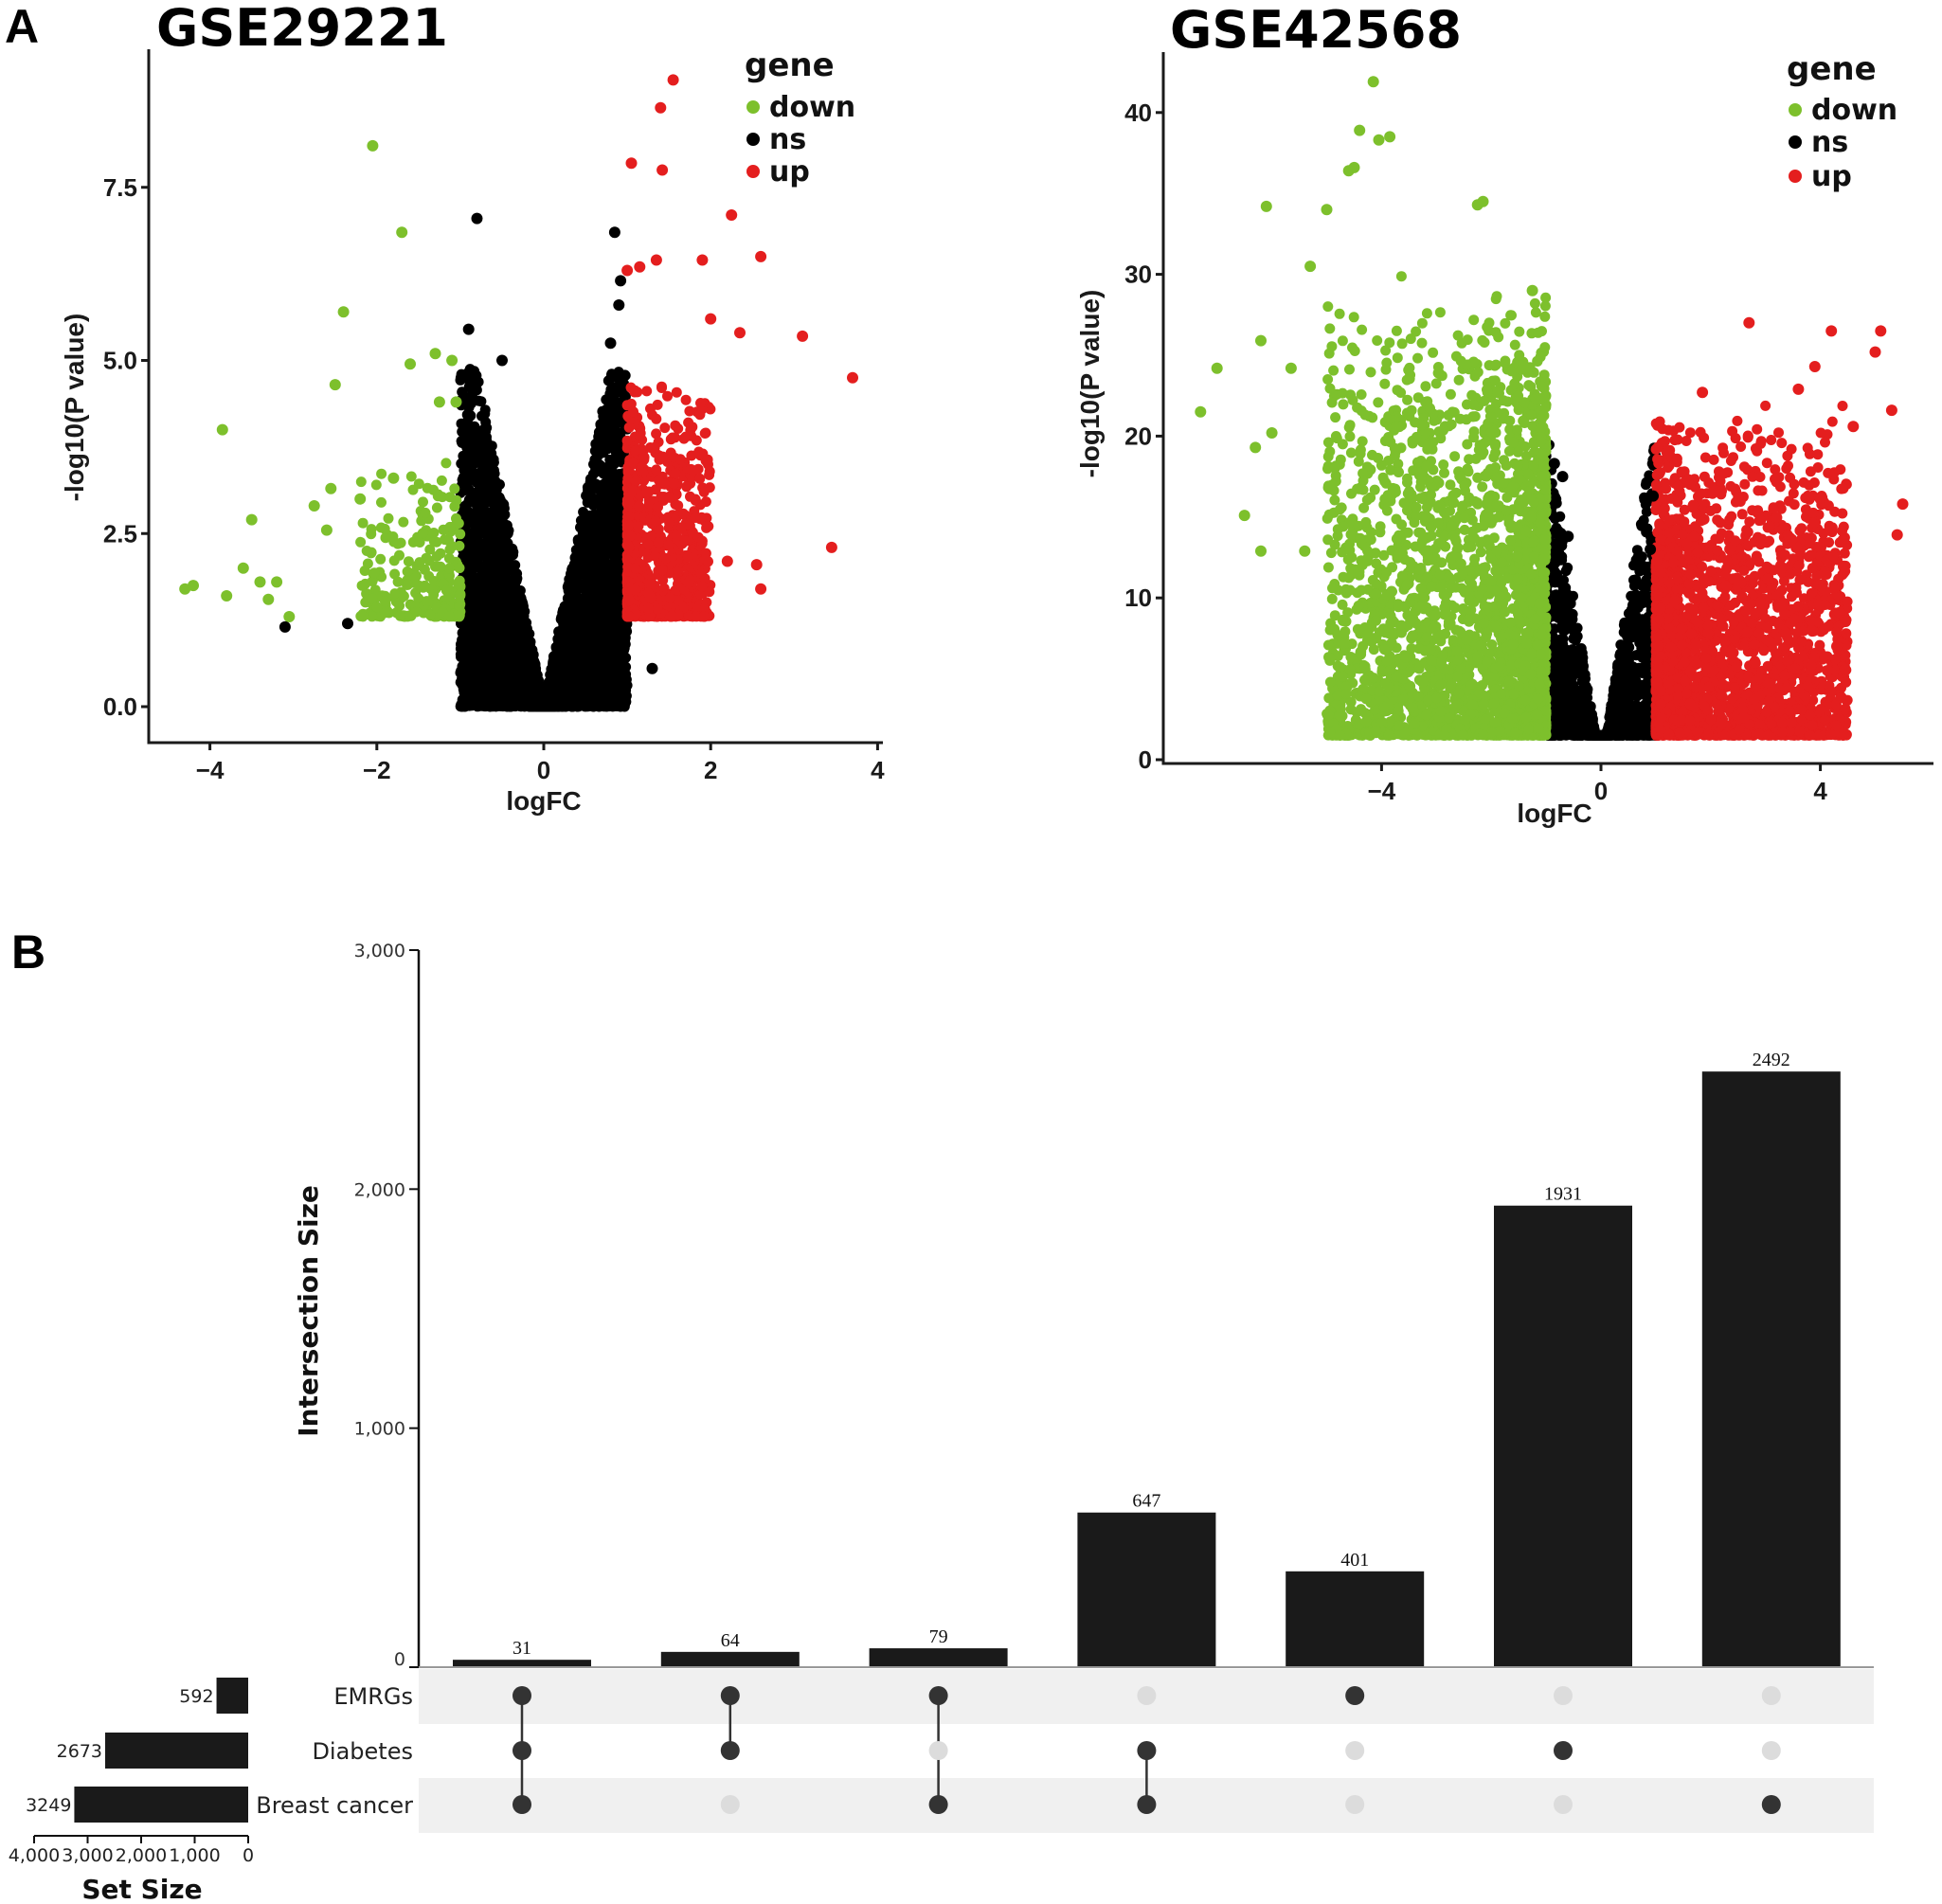  Describe the element at coordinates (22, 26) in the screenshot. I see `panel-label-a: A` at that location.